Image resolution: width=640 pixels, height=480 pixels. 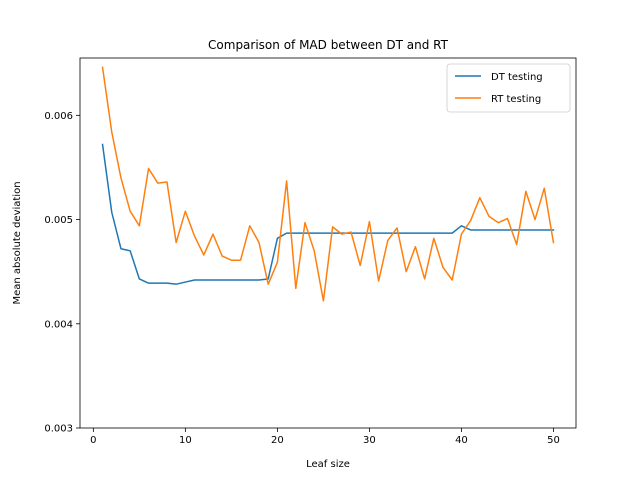 I want to click on x-tick-label: 30, so click(x=369, y=440).